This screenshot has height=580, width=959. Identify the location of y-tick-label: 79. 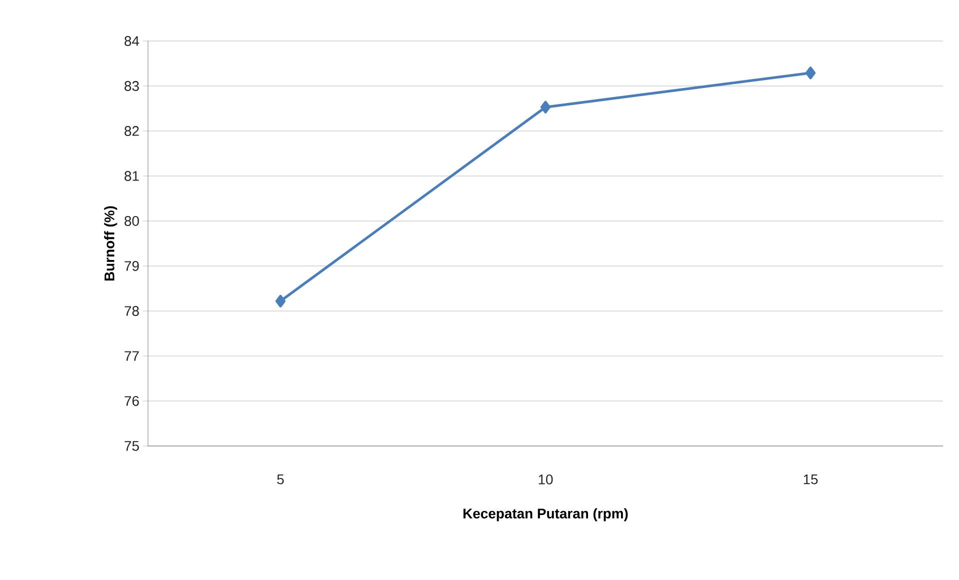
(131, 266).